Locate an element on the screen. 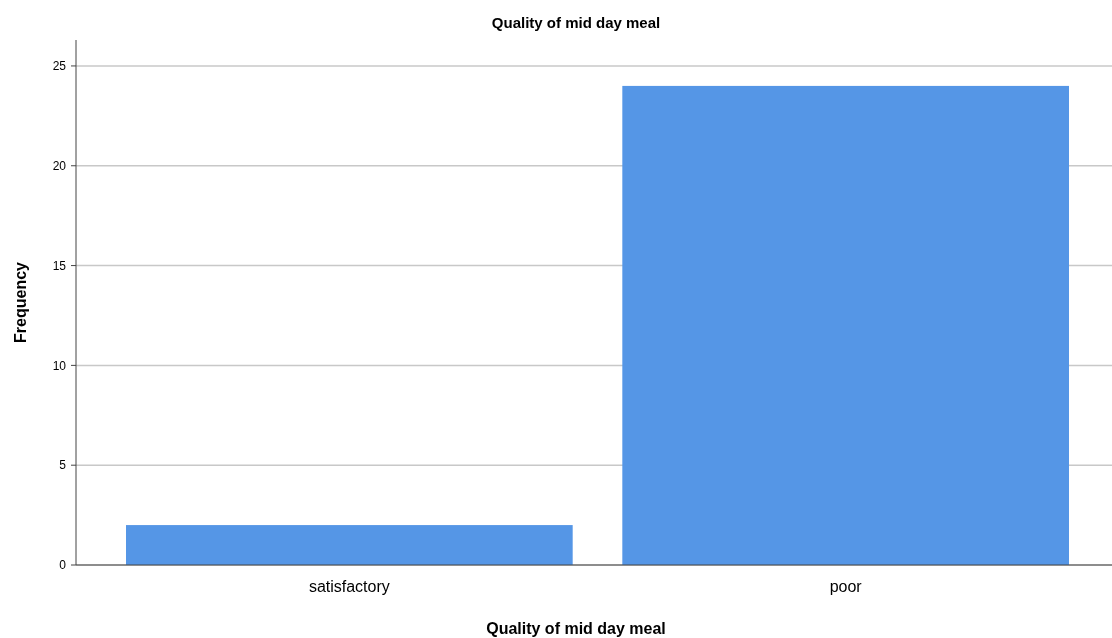 This screenshot has width=1112, height=638. x-tick-label: satisfactory is located at coordinates (349, 586).